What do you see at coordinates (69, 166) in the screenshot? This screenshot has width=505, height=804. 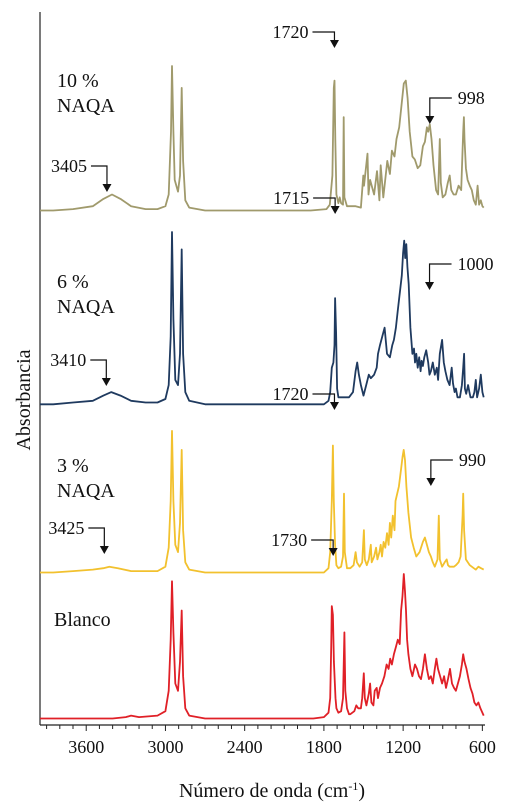 I see `annotation-label: 3405` at bounding box center [69, 166].